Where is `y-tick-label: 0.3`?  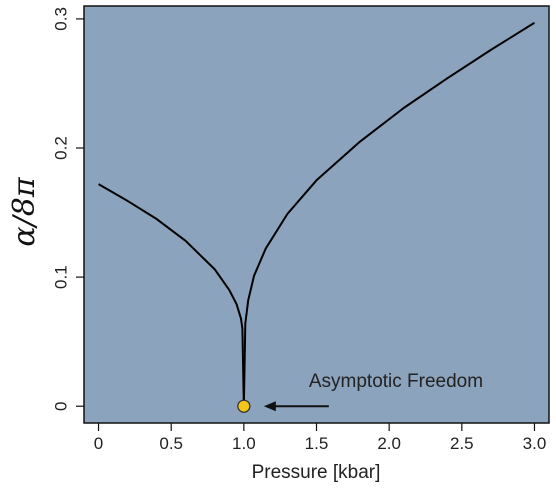
y-tick-label: 0.3 is located at coordinates (60, 19).